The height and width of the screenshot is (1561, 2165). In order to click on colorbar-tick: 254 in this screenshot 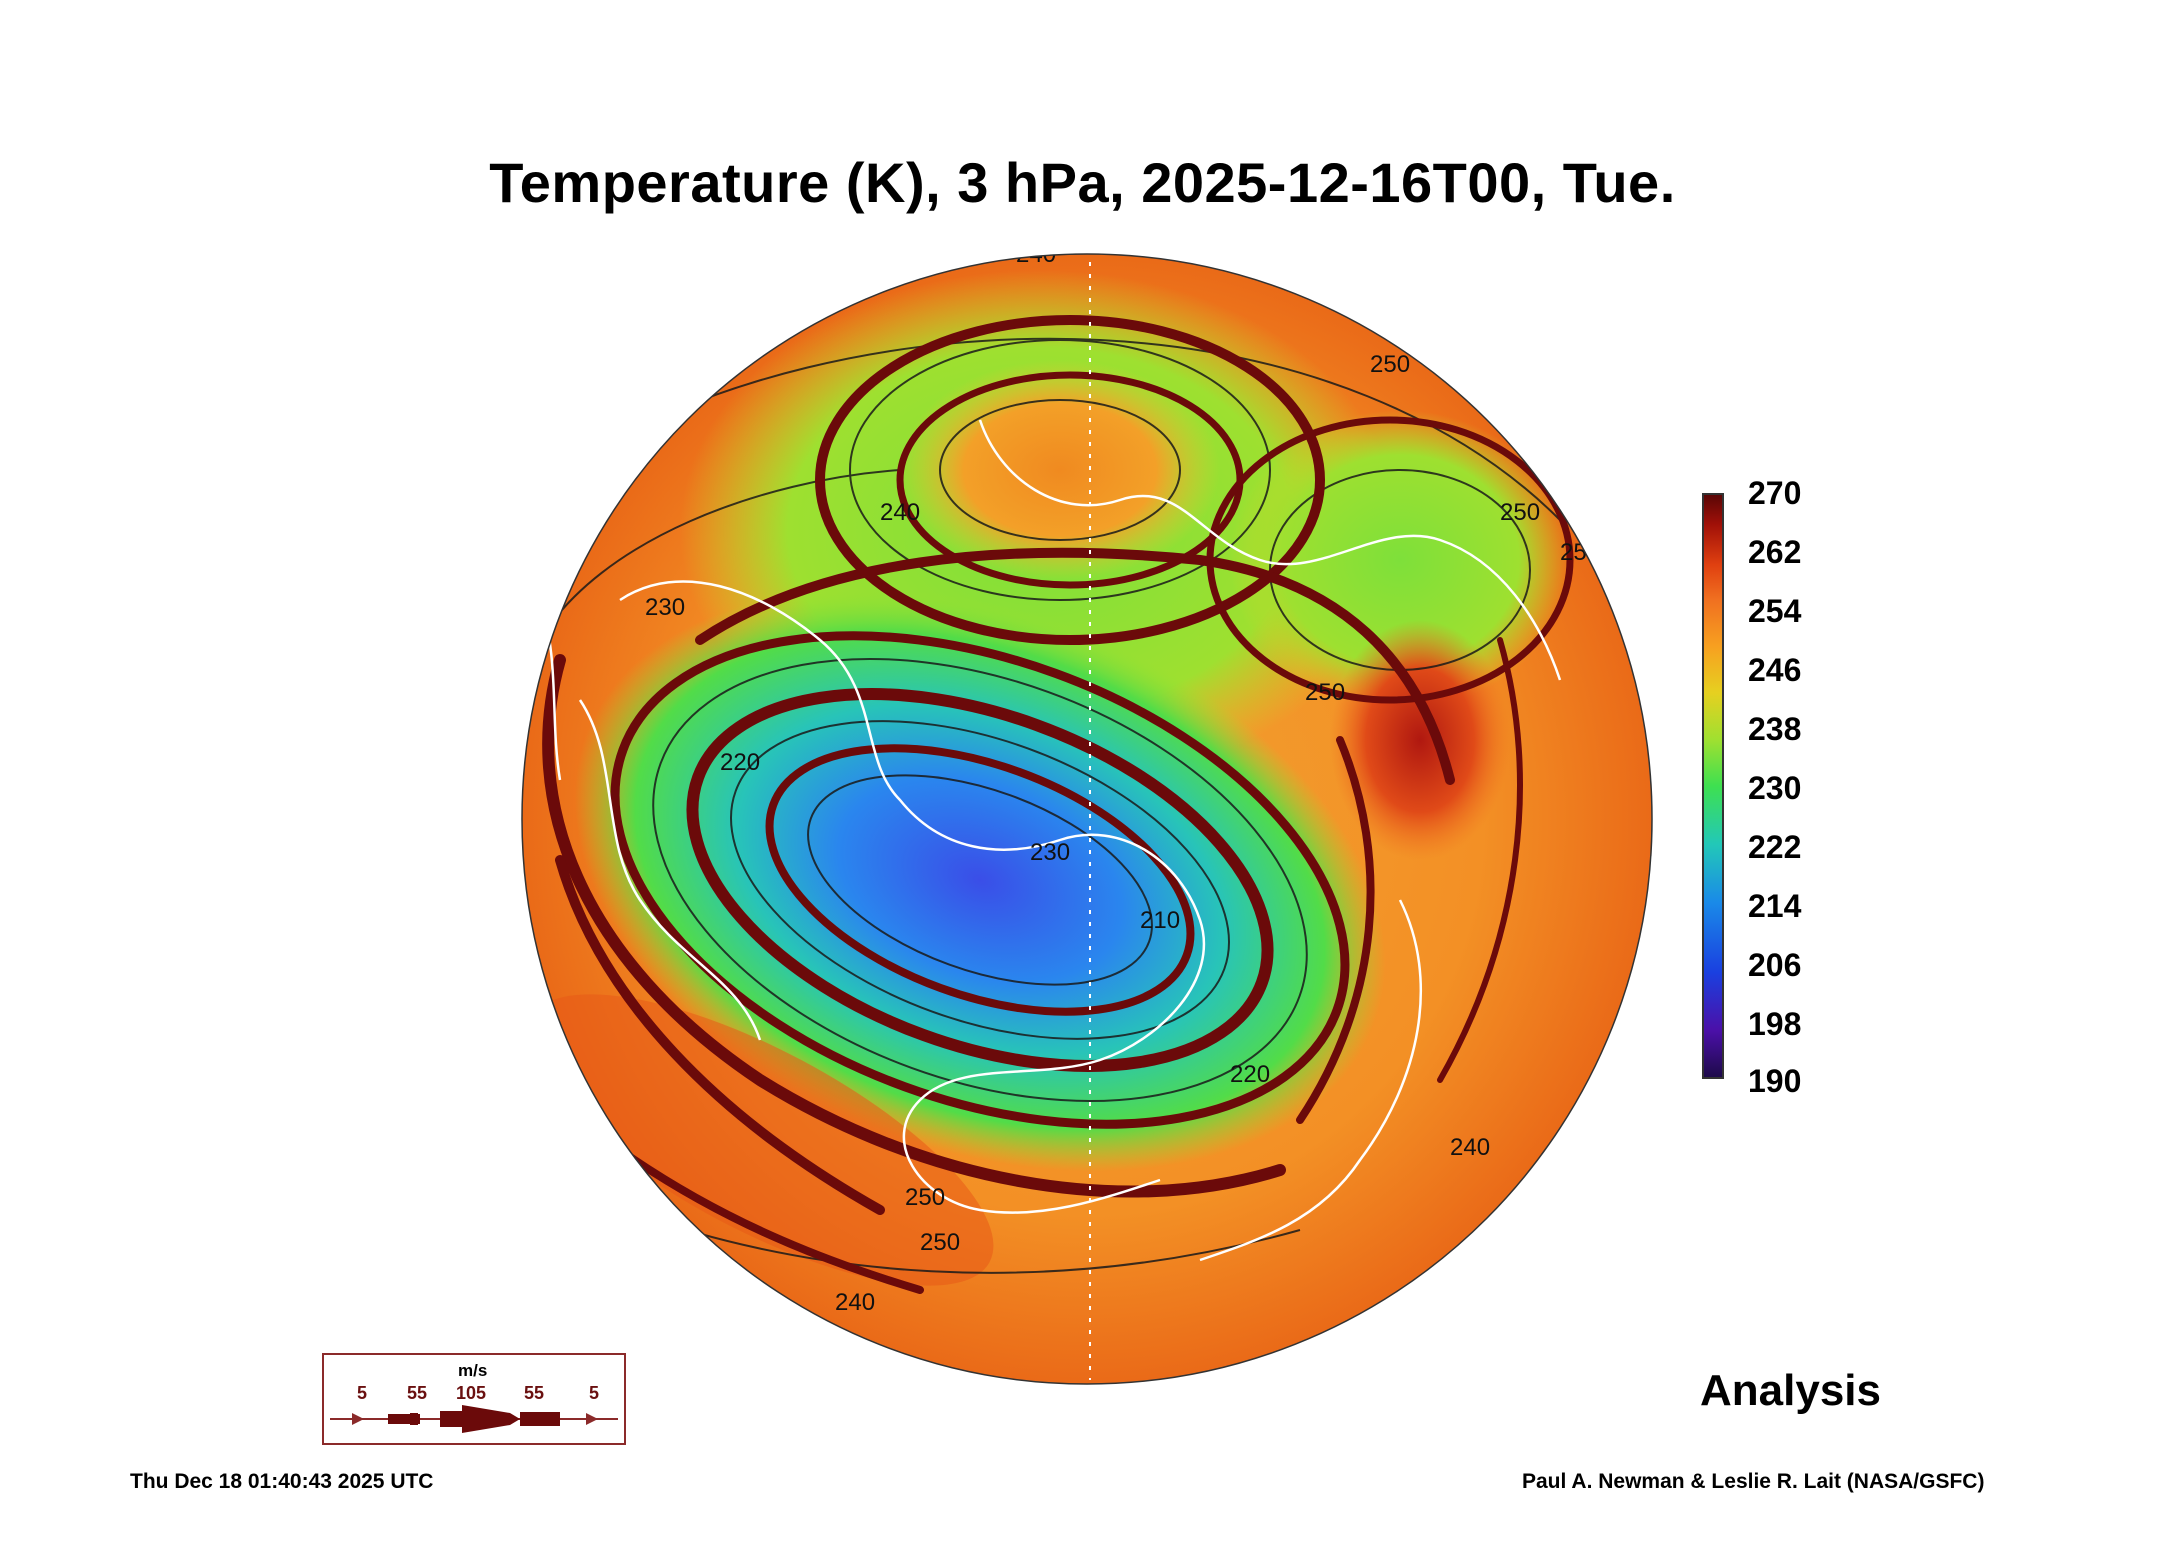, I will do `click(1775, 611)`.